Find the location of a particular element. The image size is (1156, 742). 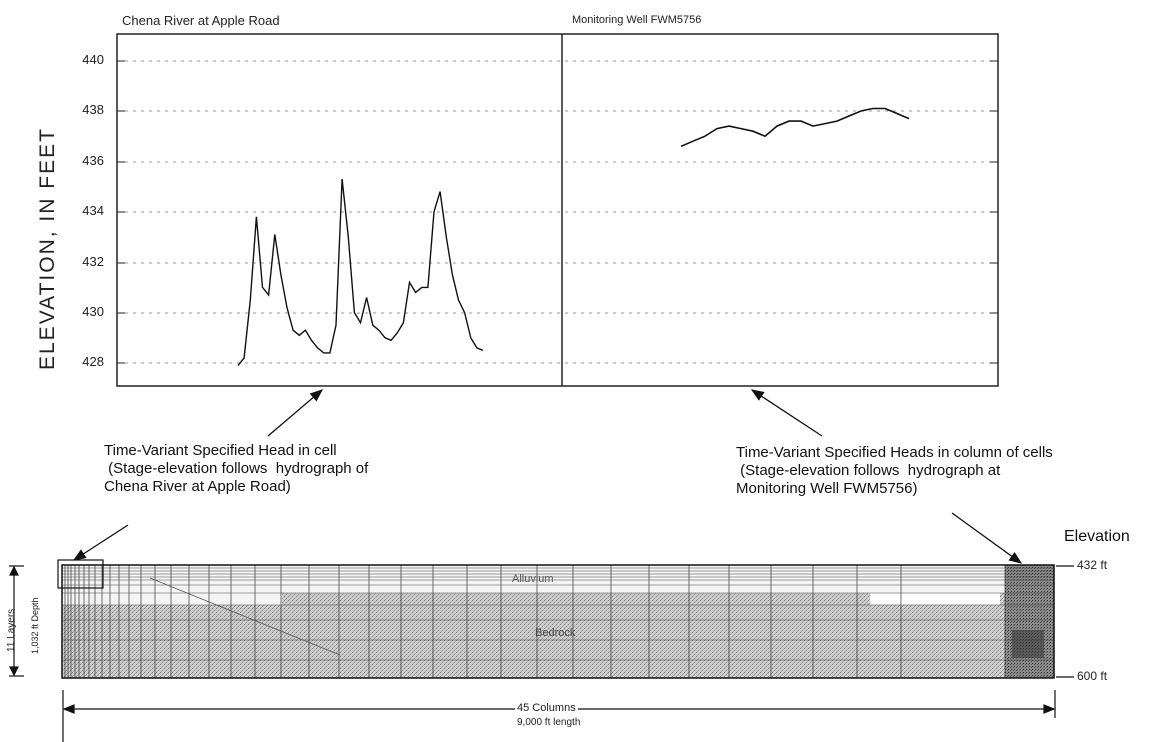

left-callout-arrow is located at coordinates (295, 413).